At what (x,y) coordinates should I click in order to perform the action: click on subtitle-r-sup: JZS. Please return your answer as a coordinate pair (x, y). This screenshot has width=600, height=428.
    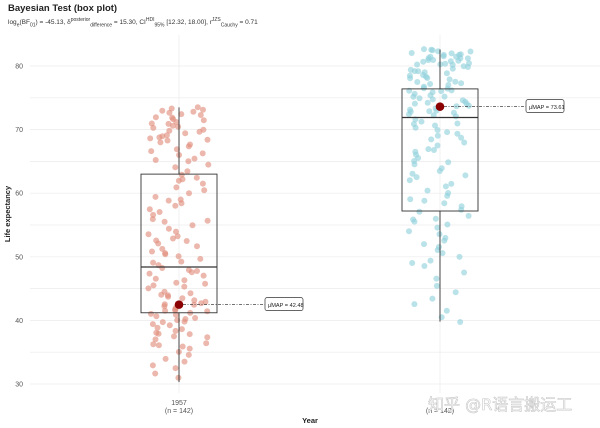
    Looking at the image, I should click on (216, 20).